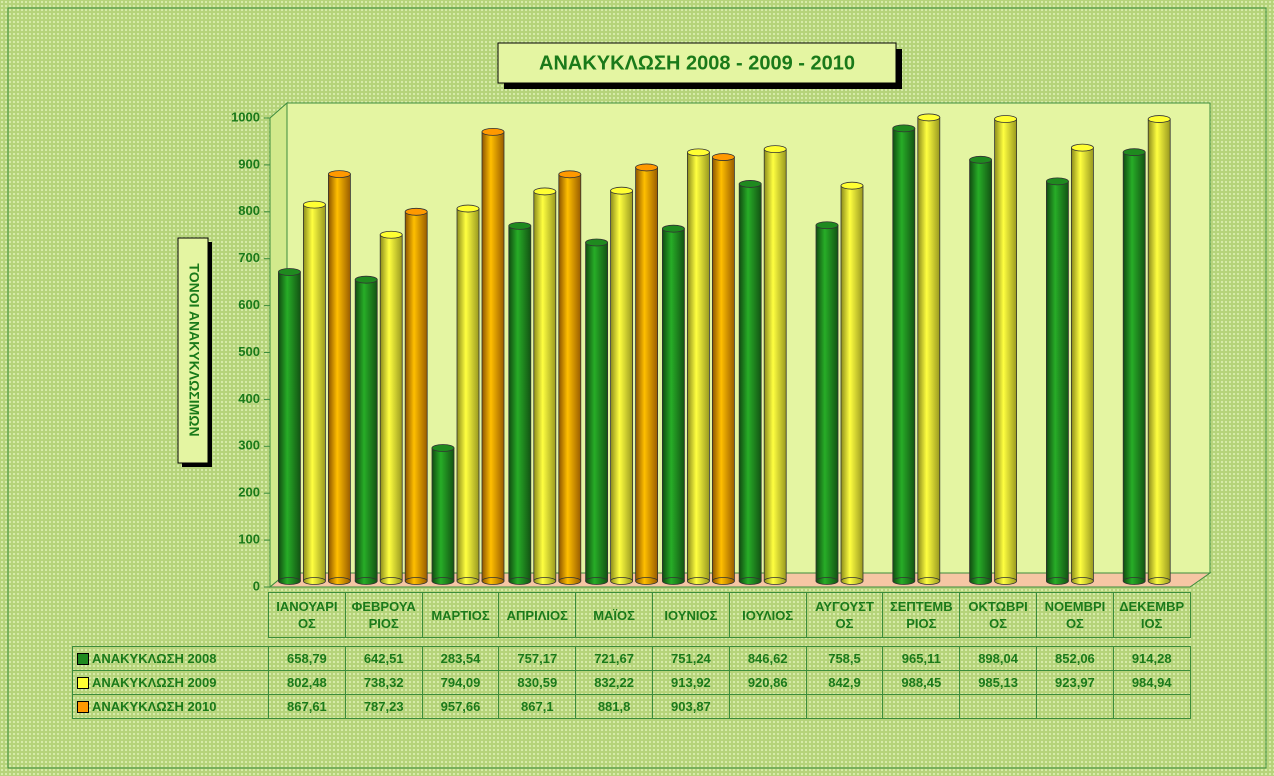 The image size is (1274, 776). What do you see at coordinates (249, 210) in the screenshot?
I see `y-tick-label: 800` at bounding box center [249, 210].